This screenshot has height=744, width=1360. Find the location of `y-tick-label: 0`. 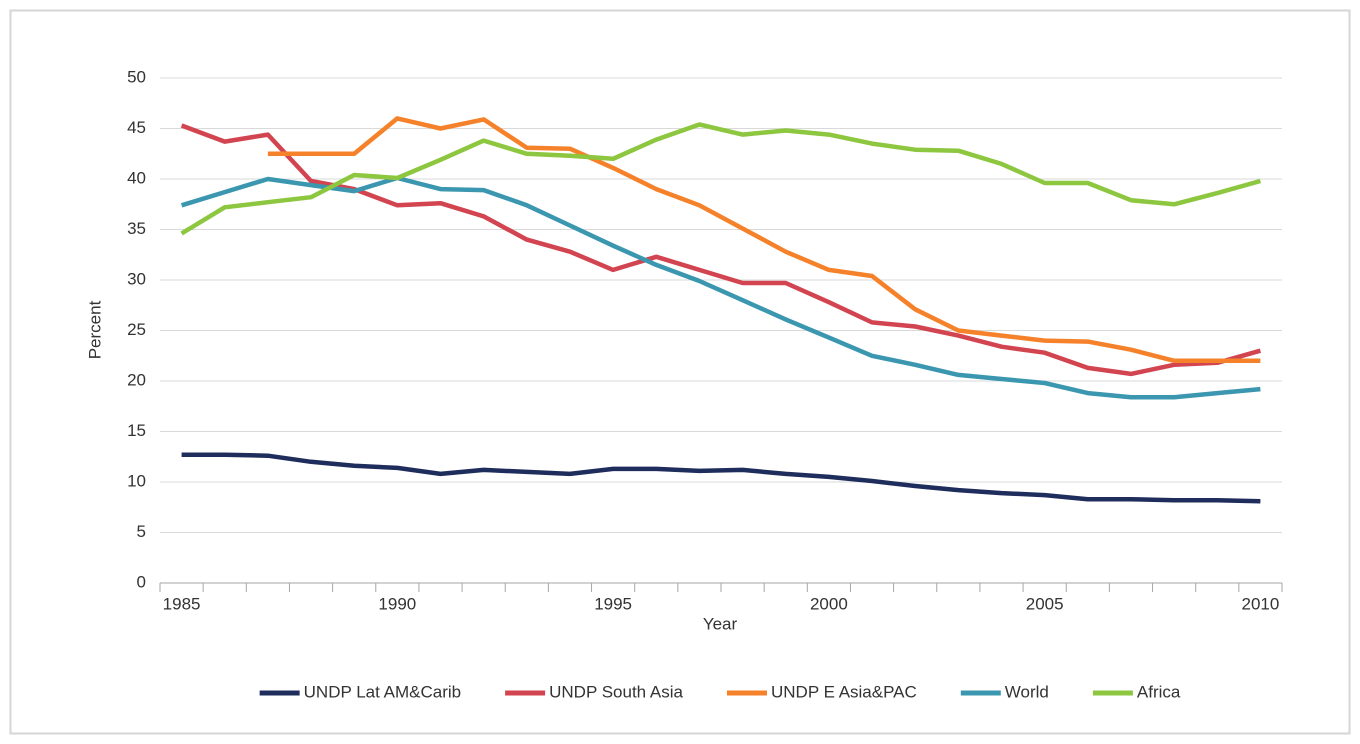

y-tick-label: 0 is located at coordinates (141, 581).